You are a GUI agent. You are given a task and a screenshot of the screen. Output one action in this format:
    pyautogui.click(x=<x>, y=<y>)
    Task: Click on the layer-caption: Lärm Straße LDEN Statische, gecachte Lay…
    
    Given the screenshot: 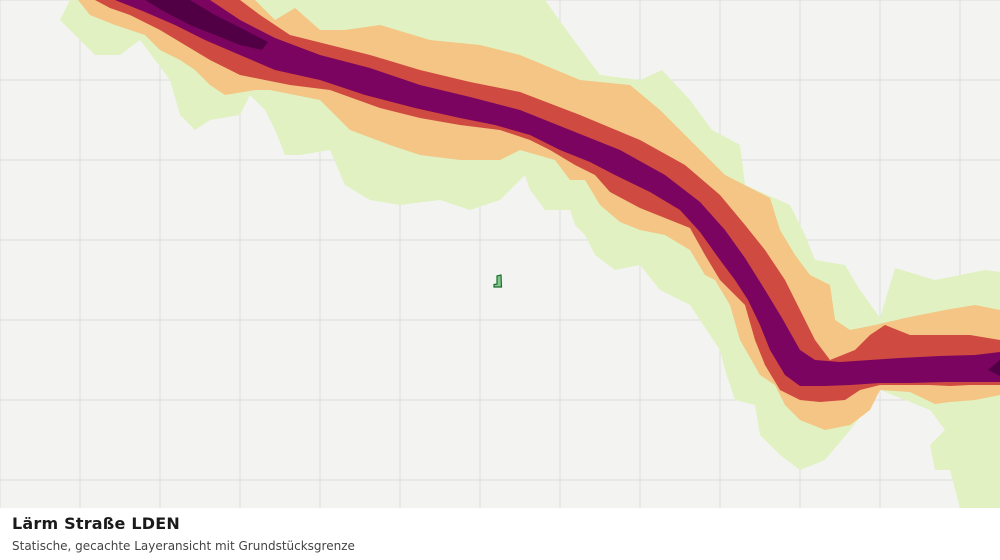 What is the action you would take?
    pyautogui.click(x=500, y=534)
    